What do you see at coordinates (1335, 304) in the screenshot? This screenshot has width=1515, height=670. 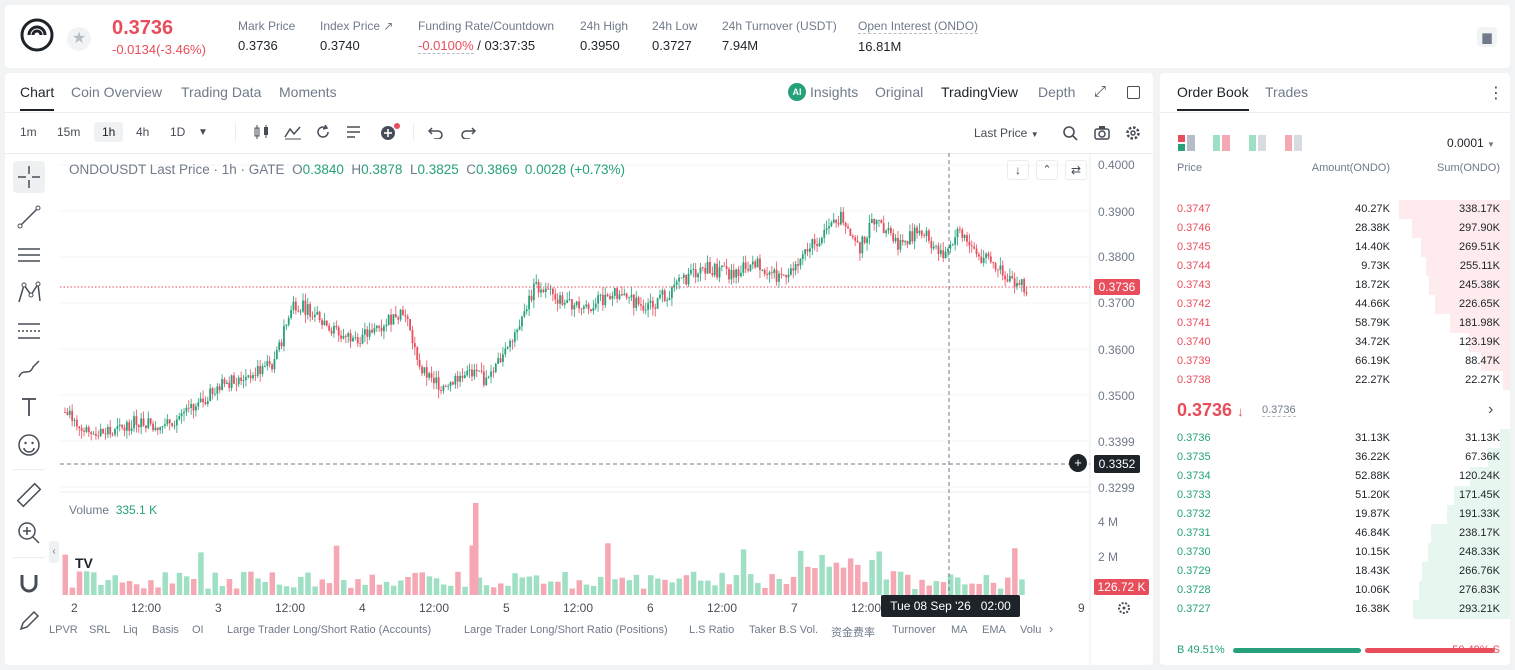 I see `ask-row: 0.3742 44.66K 226.65K` at bounding box center [1335, 304].